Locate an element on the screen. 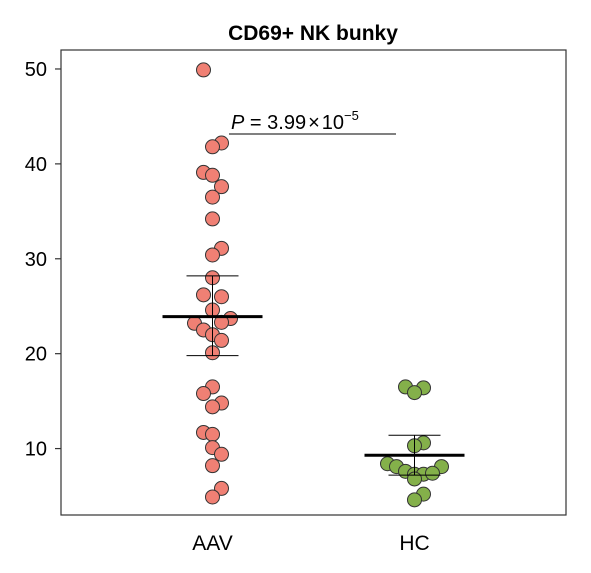  y-axis: 10 20 30 40 50 is located at coordinates (43, 260).